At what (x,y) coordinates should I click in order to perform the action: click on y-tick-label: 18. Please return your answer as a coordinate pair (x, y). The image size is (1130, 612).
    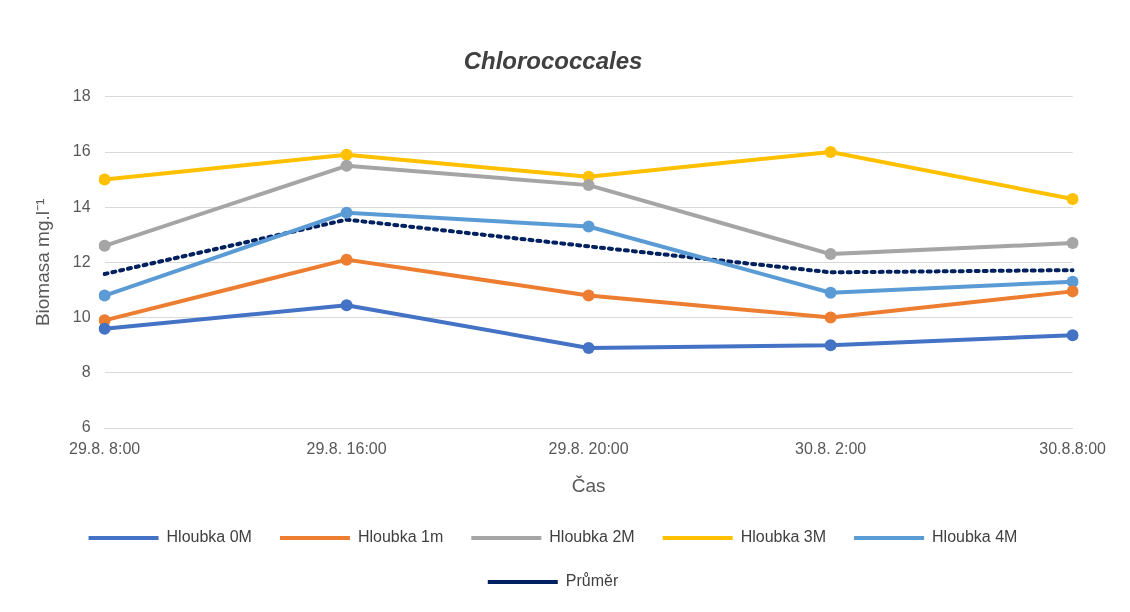
    Looking at the image, I should click on (81, 96).